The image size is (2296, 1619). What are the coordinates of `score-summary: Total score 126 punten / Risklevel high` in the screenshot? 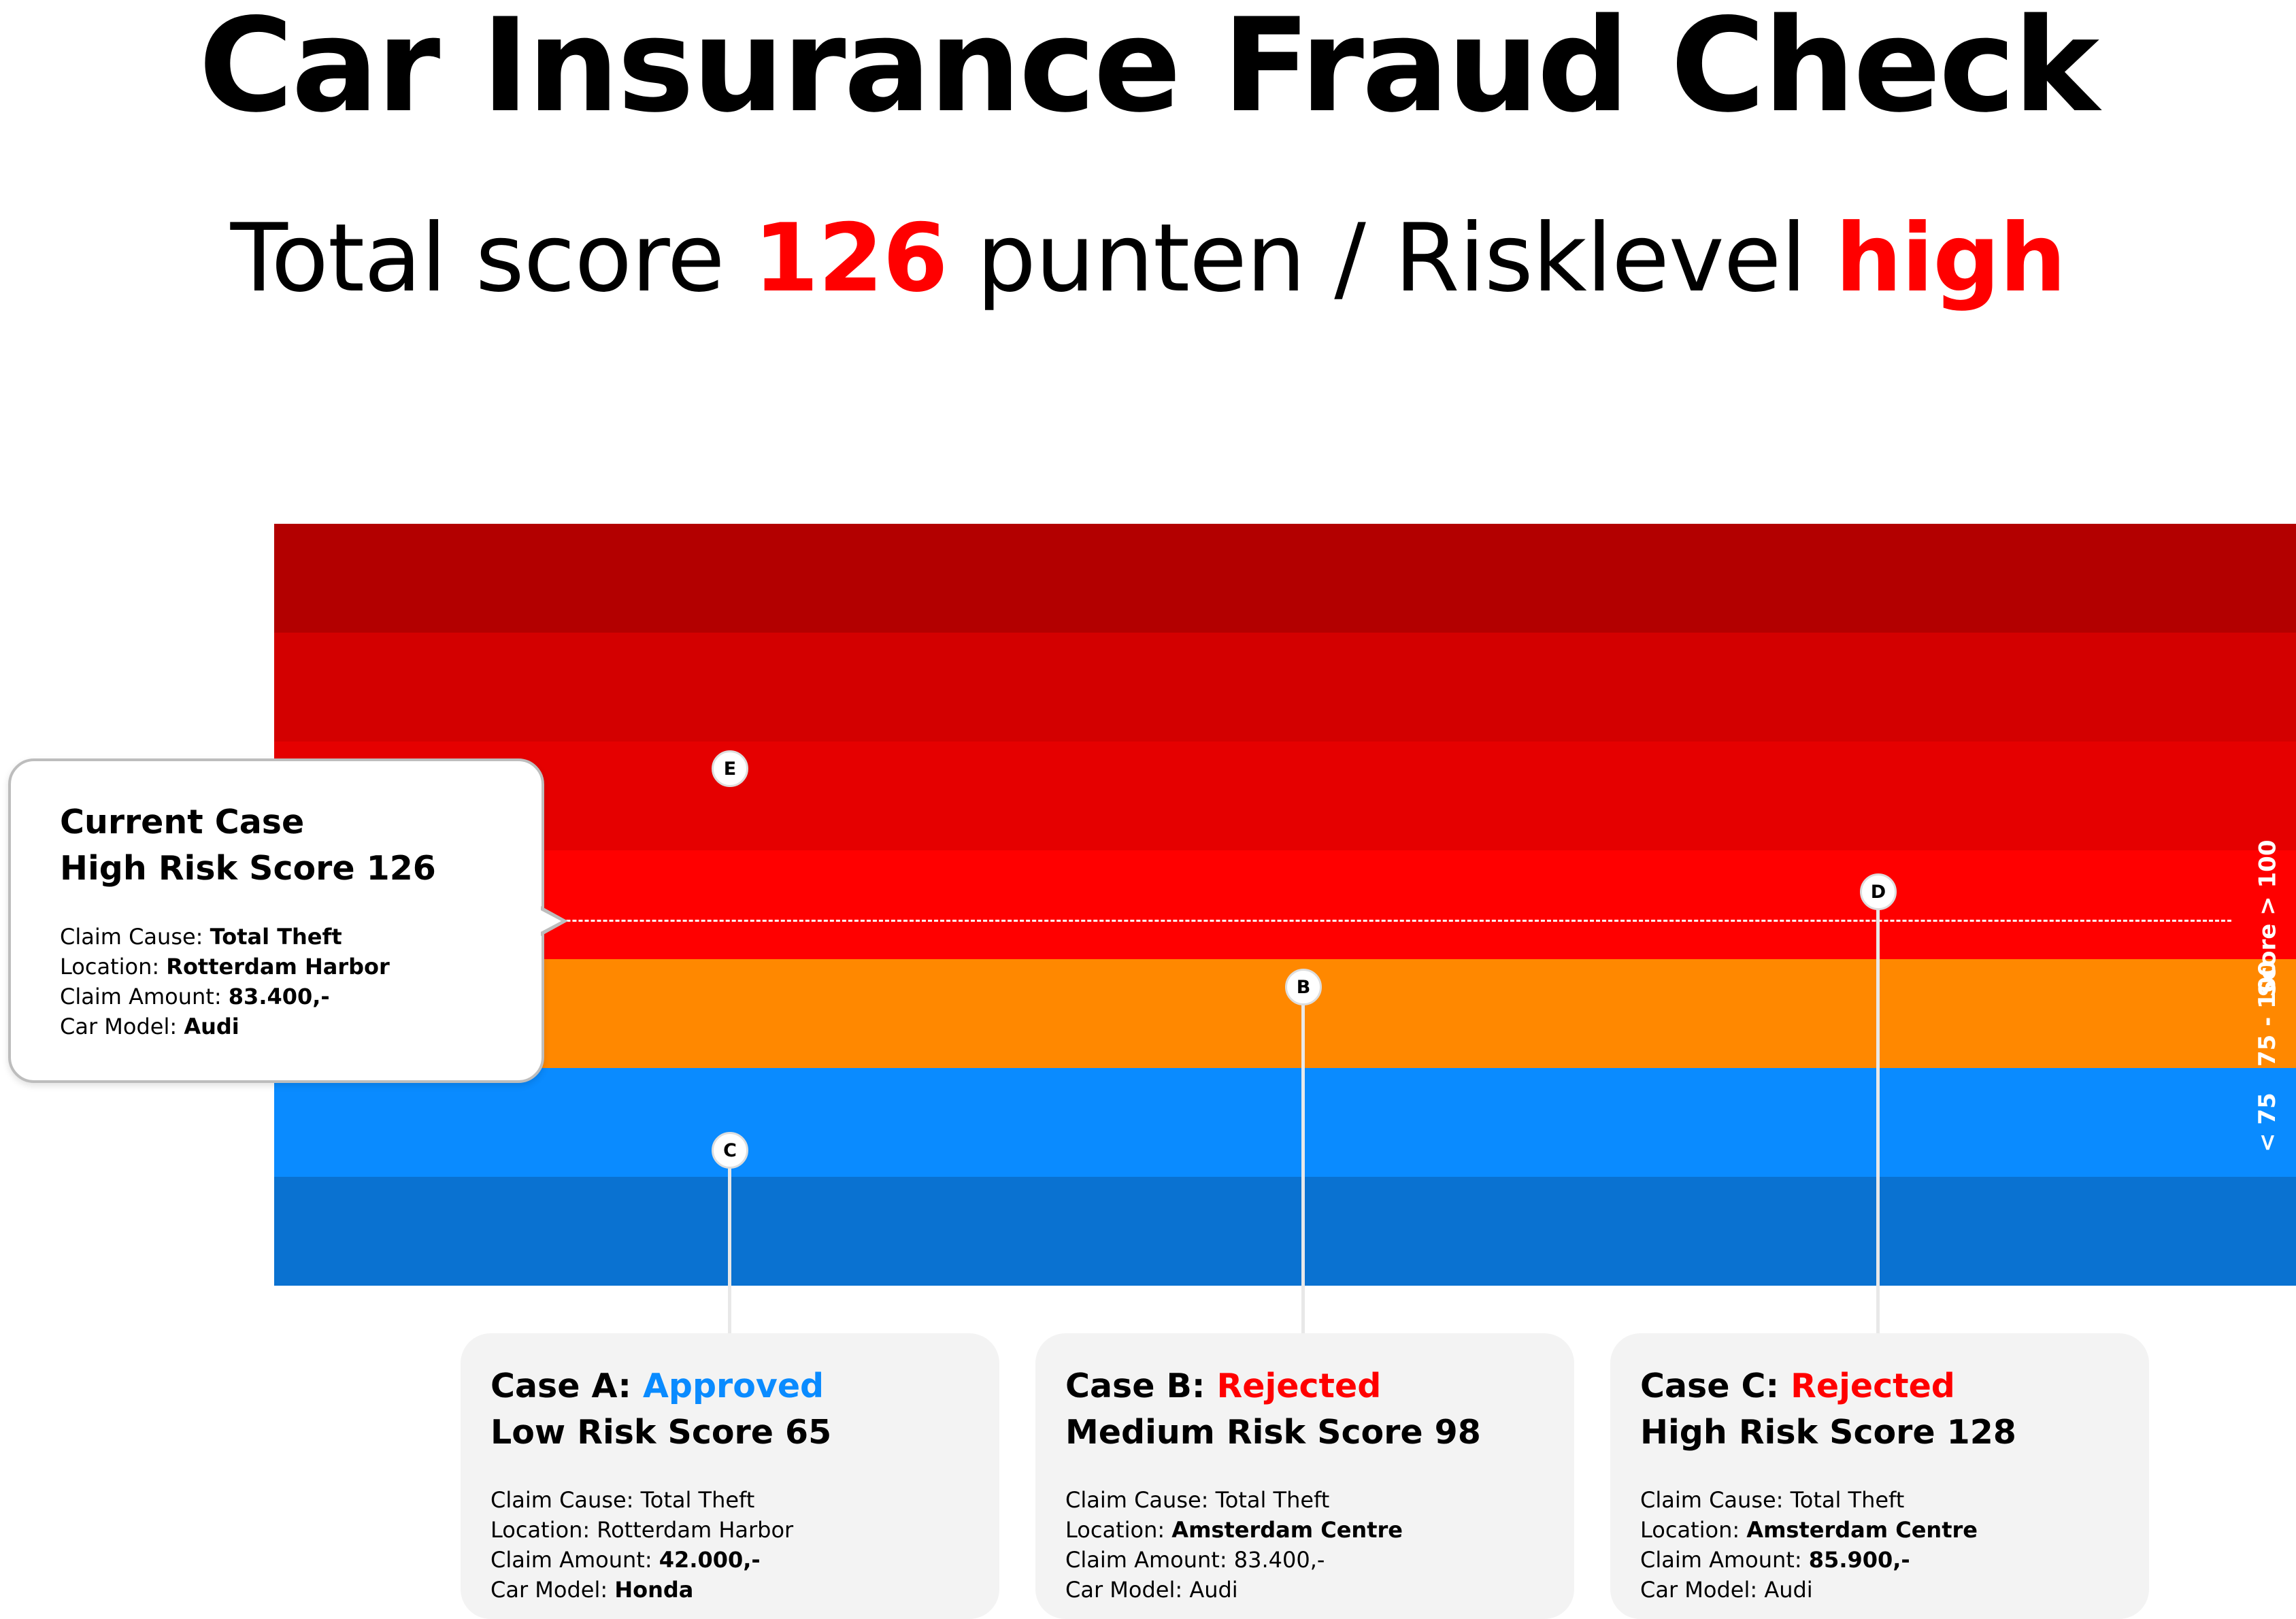 It's located at (1148, 259).